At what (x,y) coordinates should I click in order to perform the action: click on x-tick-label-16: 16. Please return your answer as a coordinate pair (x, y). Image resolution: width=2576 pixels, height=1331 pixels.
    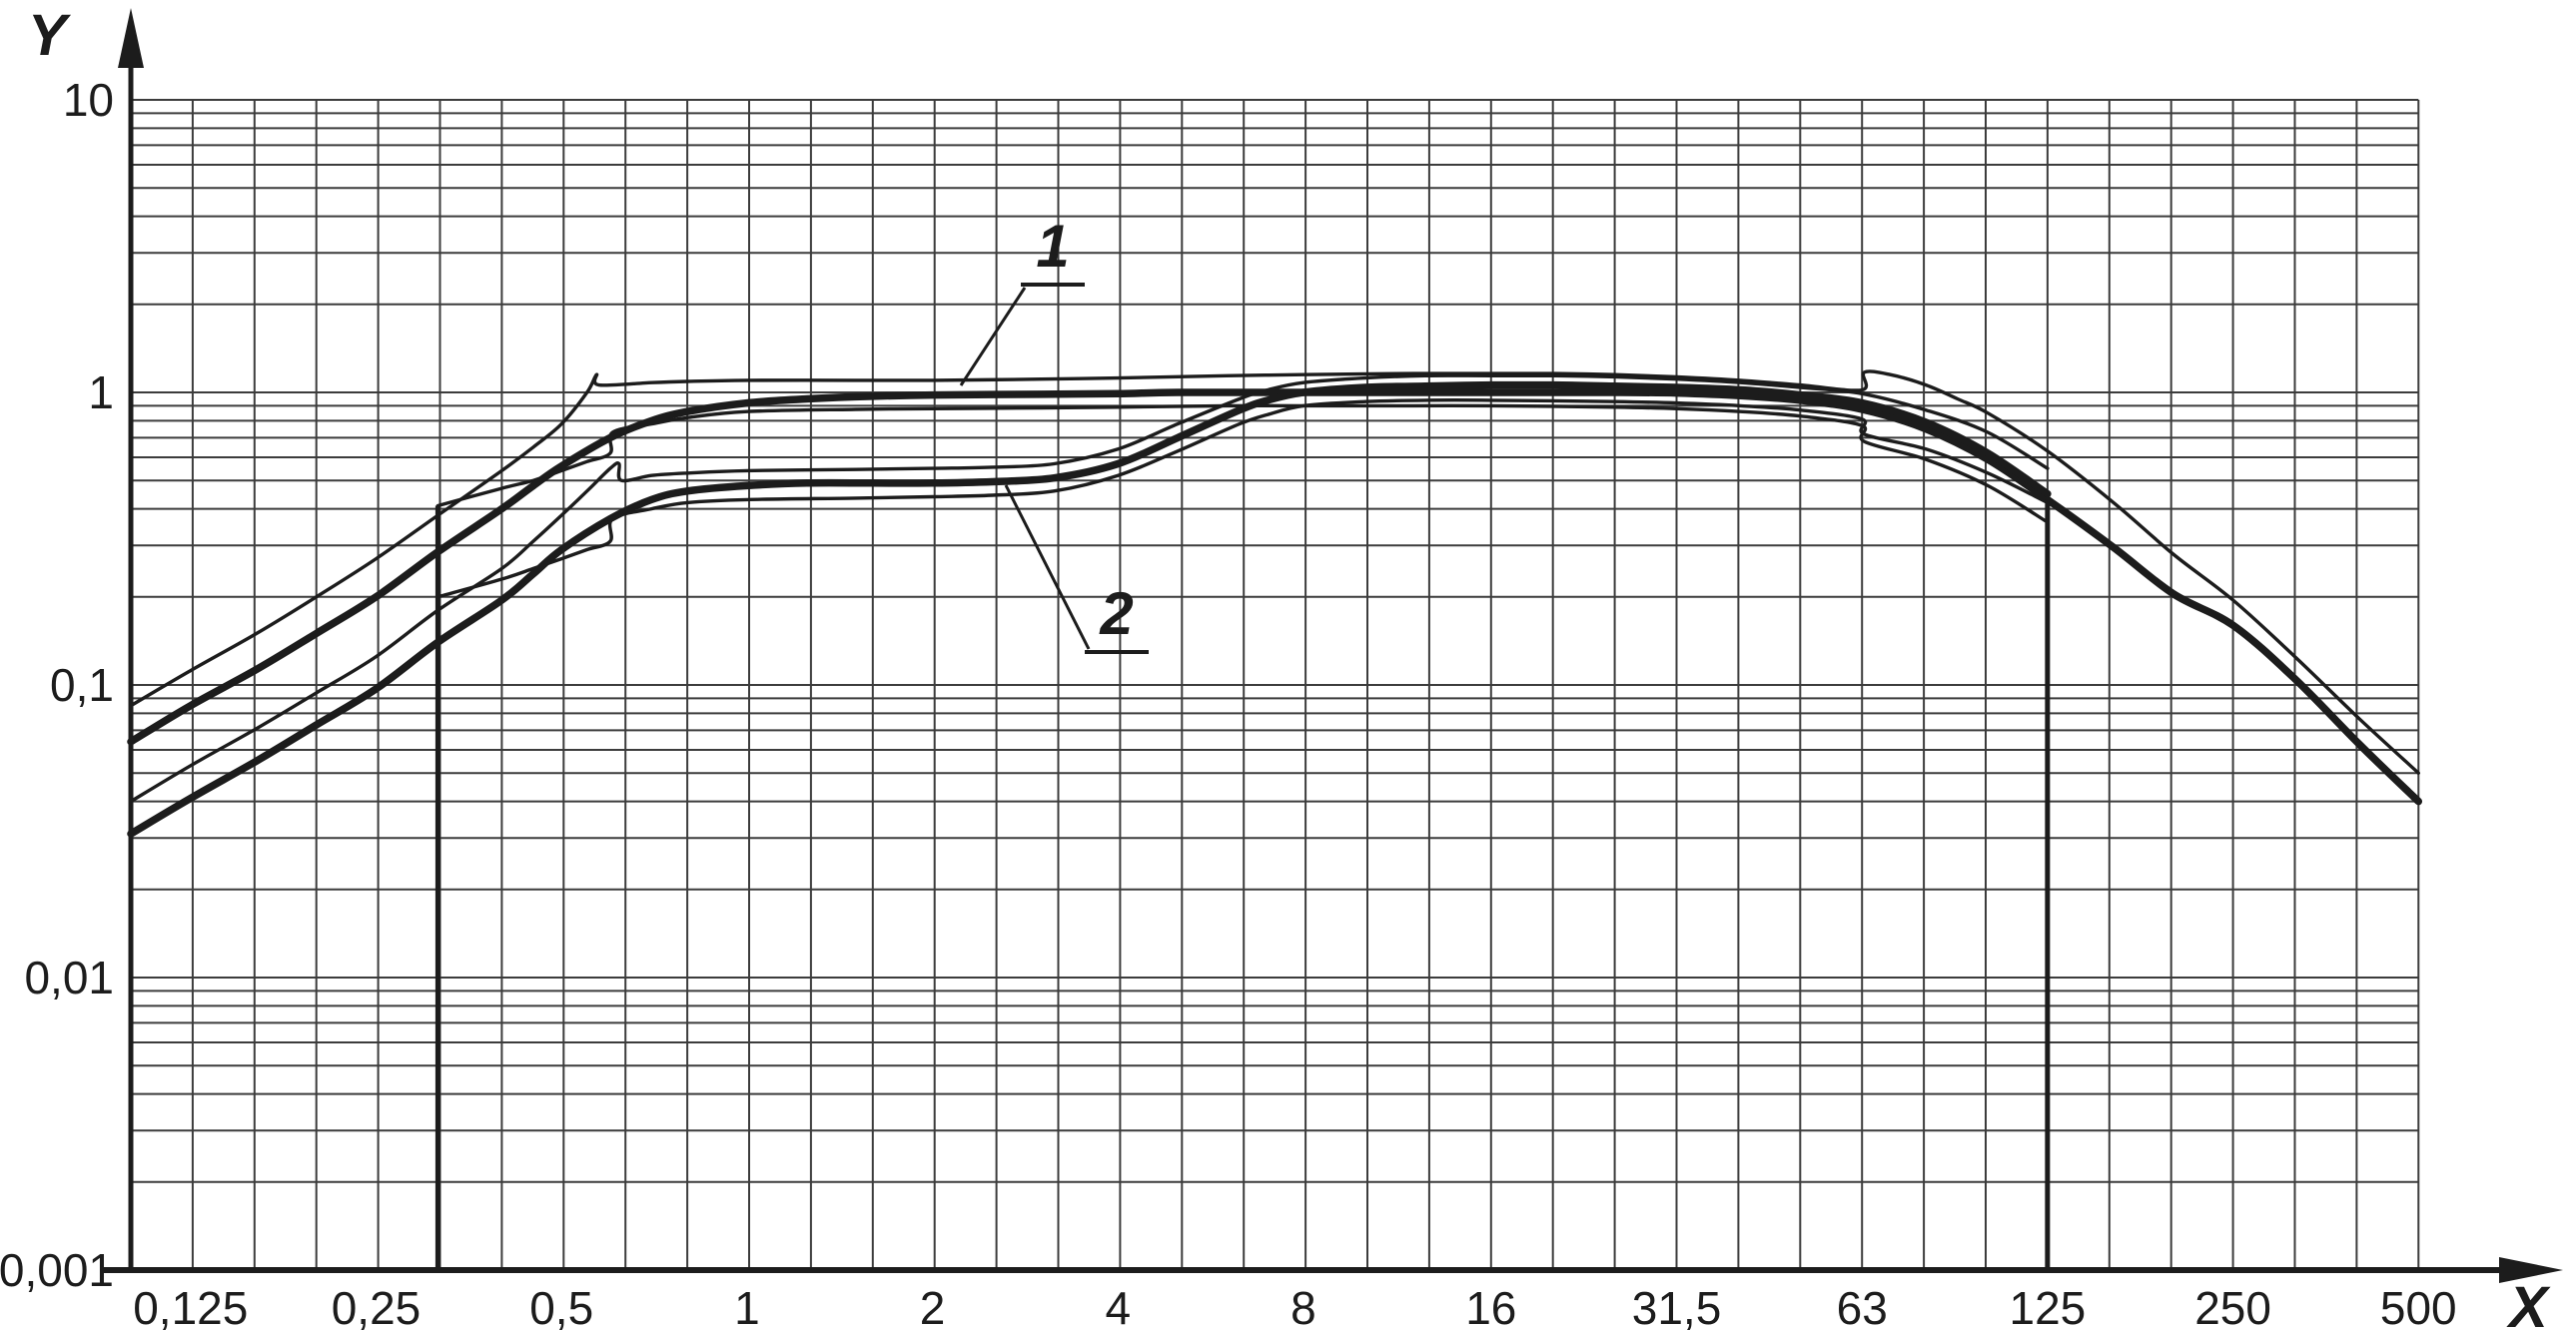
    Looking at the image, I should click on (1490, 1307).